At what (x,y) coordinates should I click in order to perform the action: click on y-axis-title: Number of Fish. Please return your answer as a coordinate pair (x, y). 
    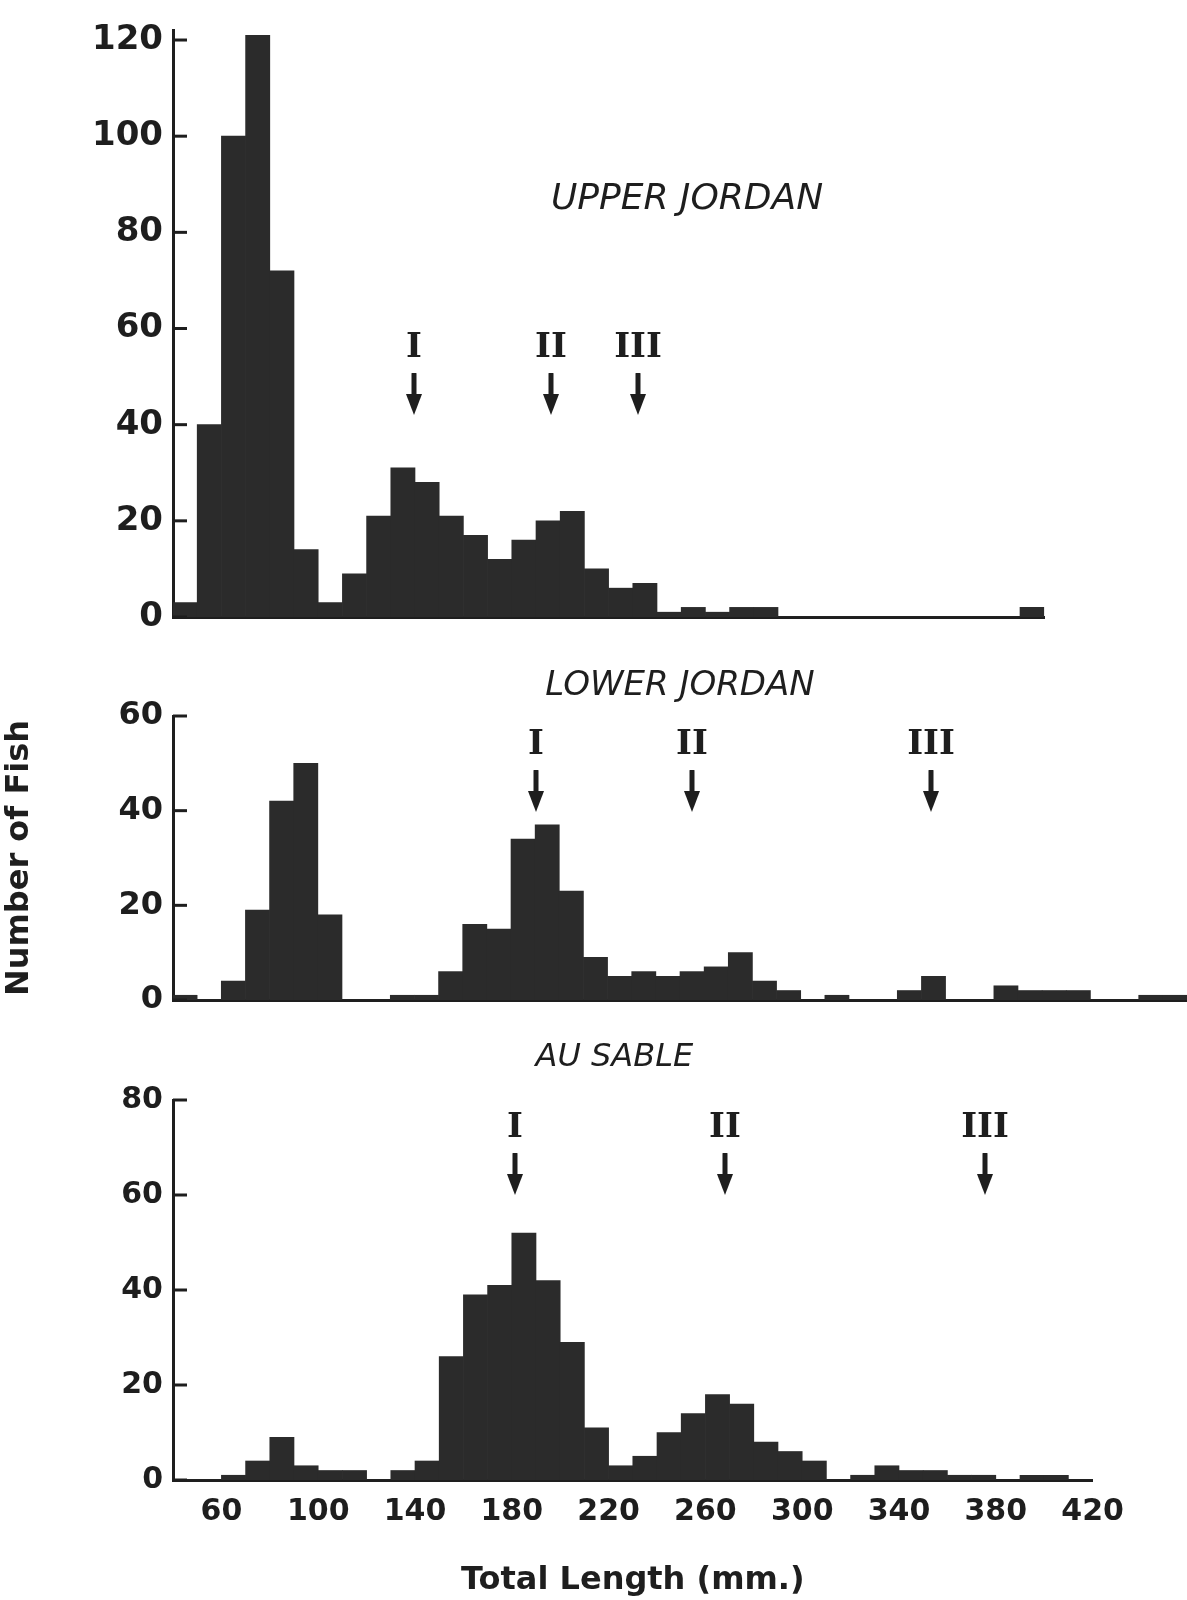
    Looking at the image, I should click on (18, 858).